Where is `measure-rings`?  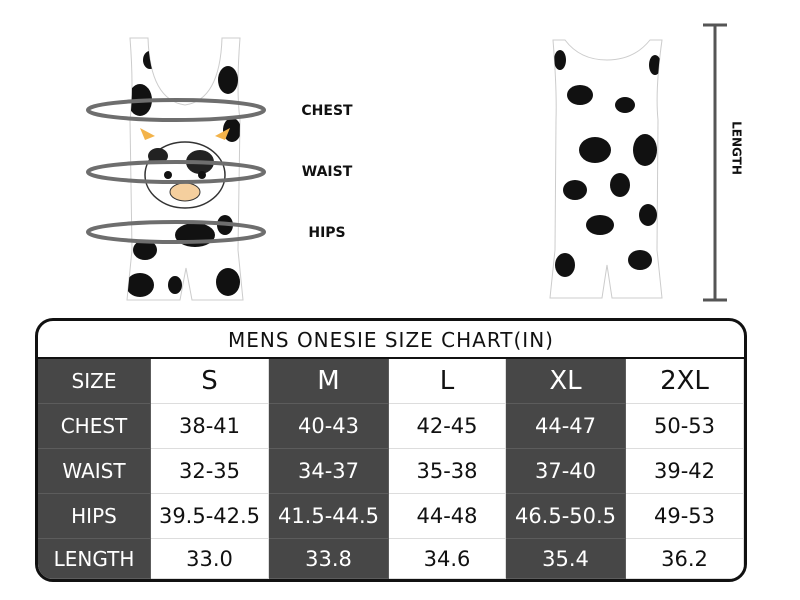 measure-rings is located at coordinates (176, 171).